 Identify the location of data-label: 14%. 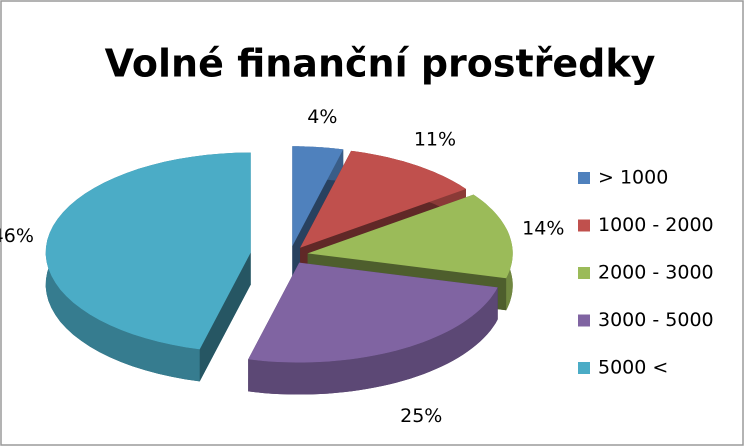
(543, 228).